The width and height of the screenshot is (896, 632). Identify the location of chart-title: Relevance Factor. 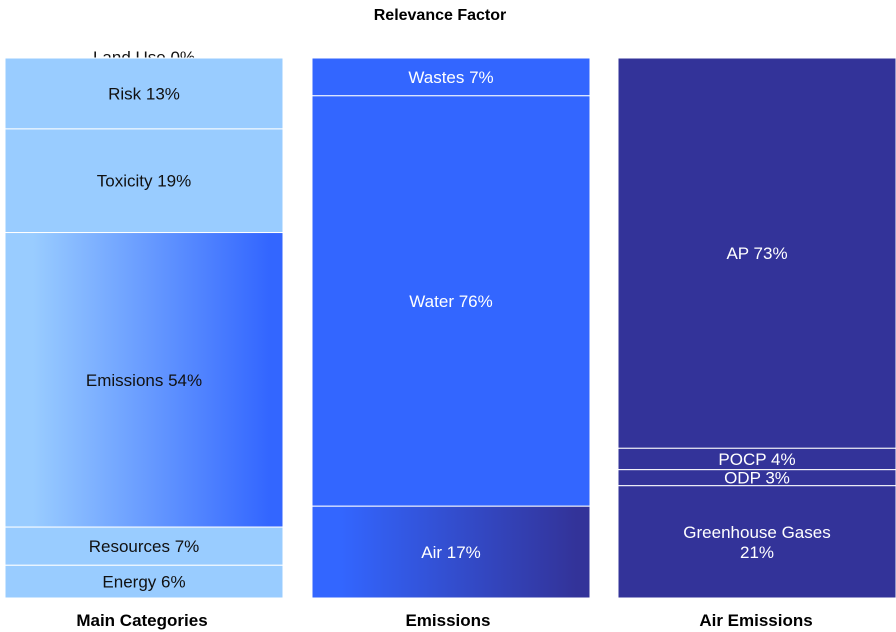
(440, 15).